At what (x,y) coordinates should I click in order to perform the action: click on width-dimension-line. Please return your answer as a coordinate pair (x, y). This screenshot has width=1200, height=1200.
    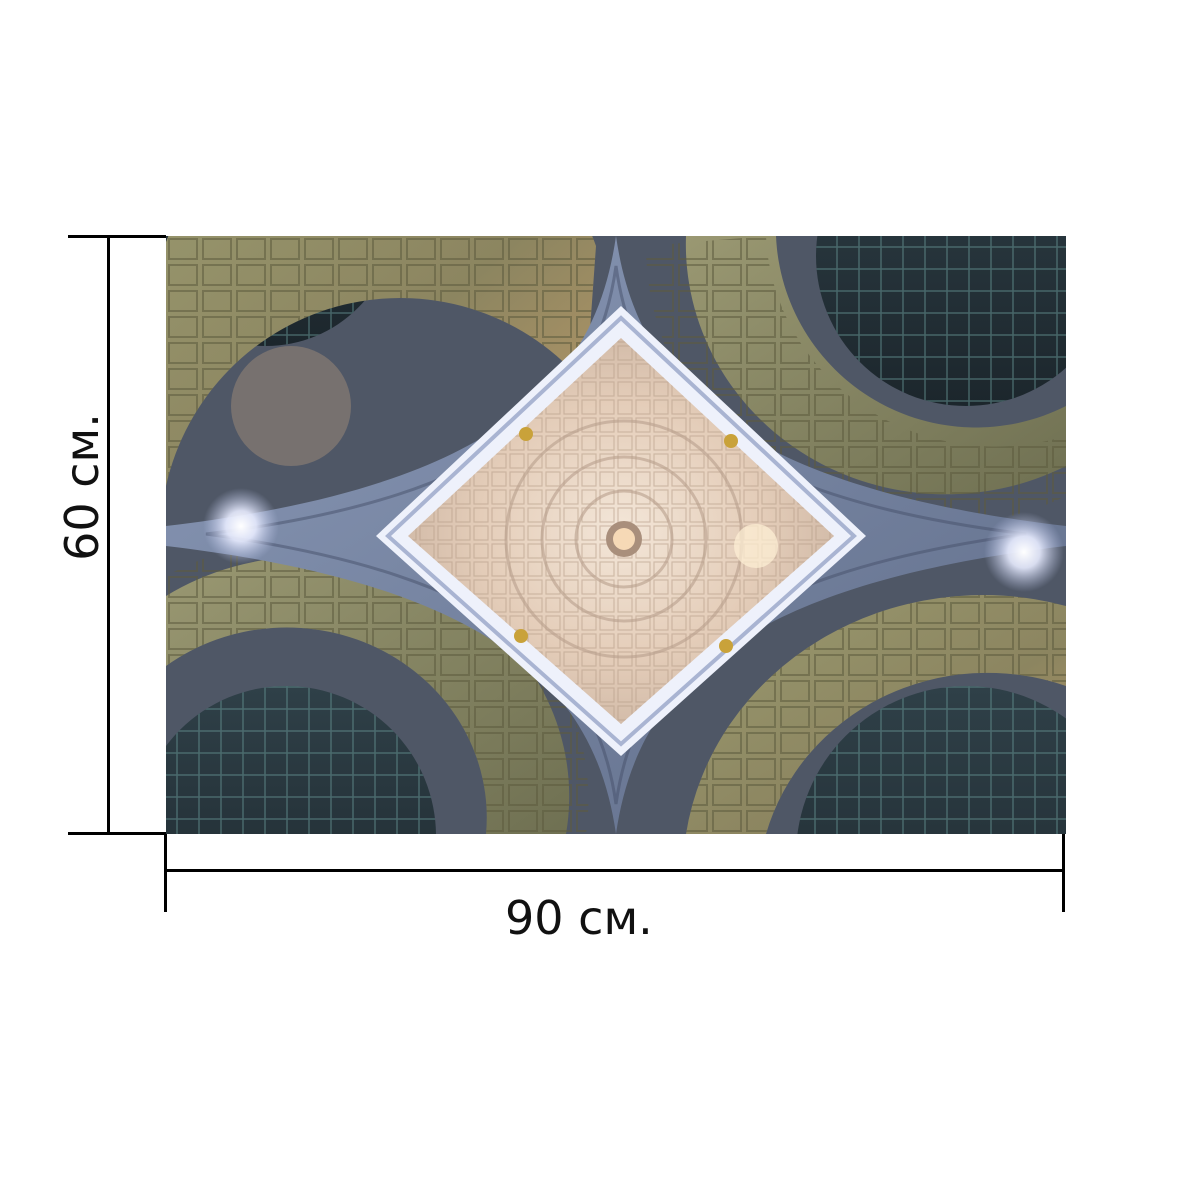
    Looking at the image, I should click on (615, 870).